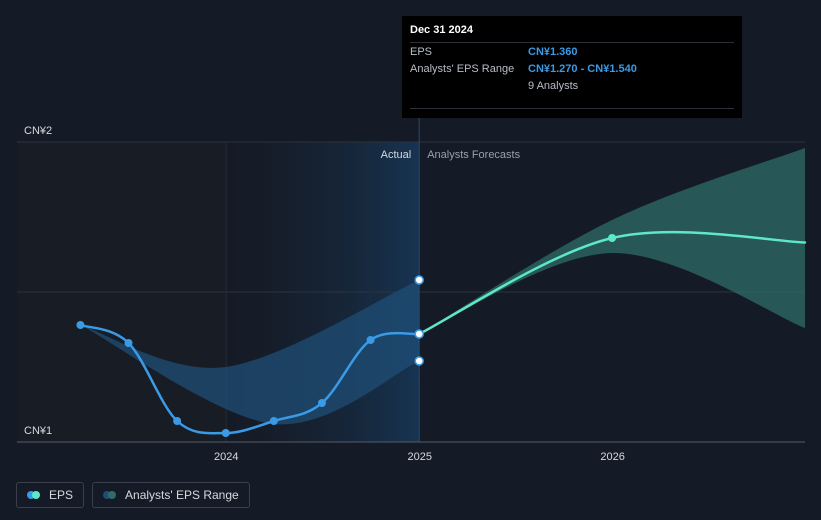  Describe the element at coordinates (441, 30) in the screenshot. I see `tooltip-date: Dec 31 2024` at that location.